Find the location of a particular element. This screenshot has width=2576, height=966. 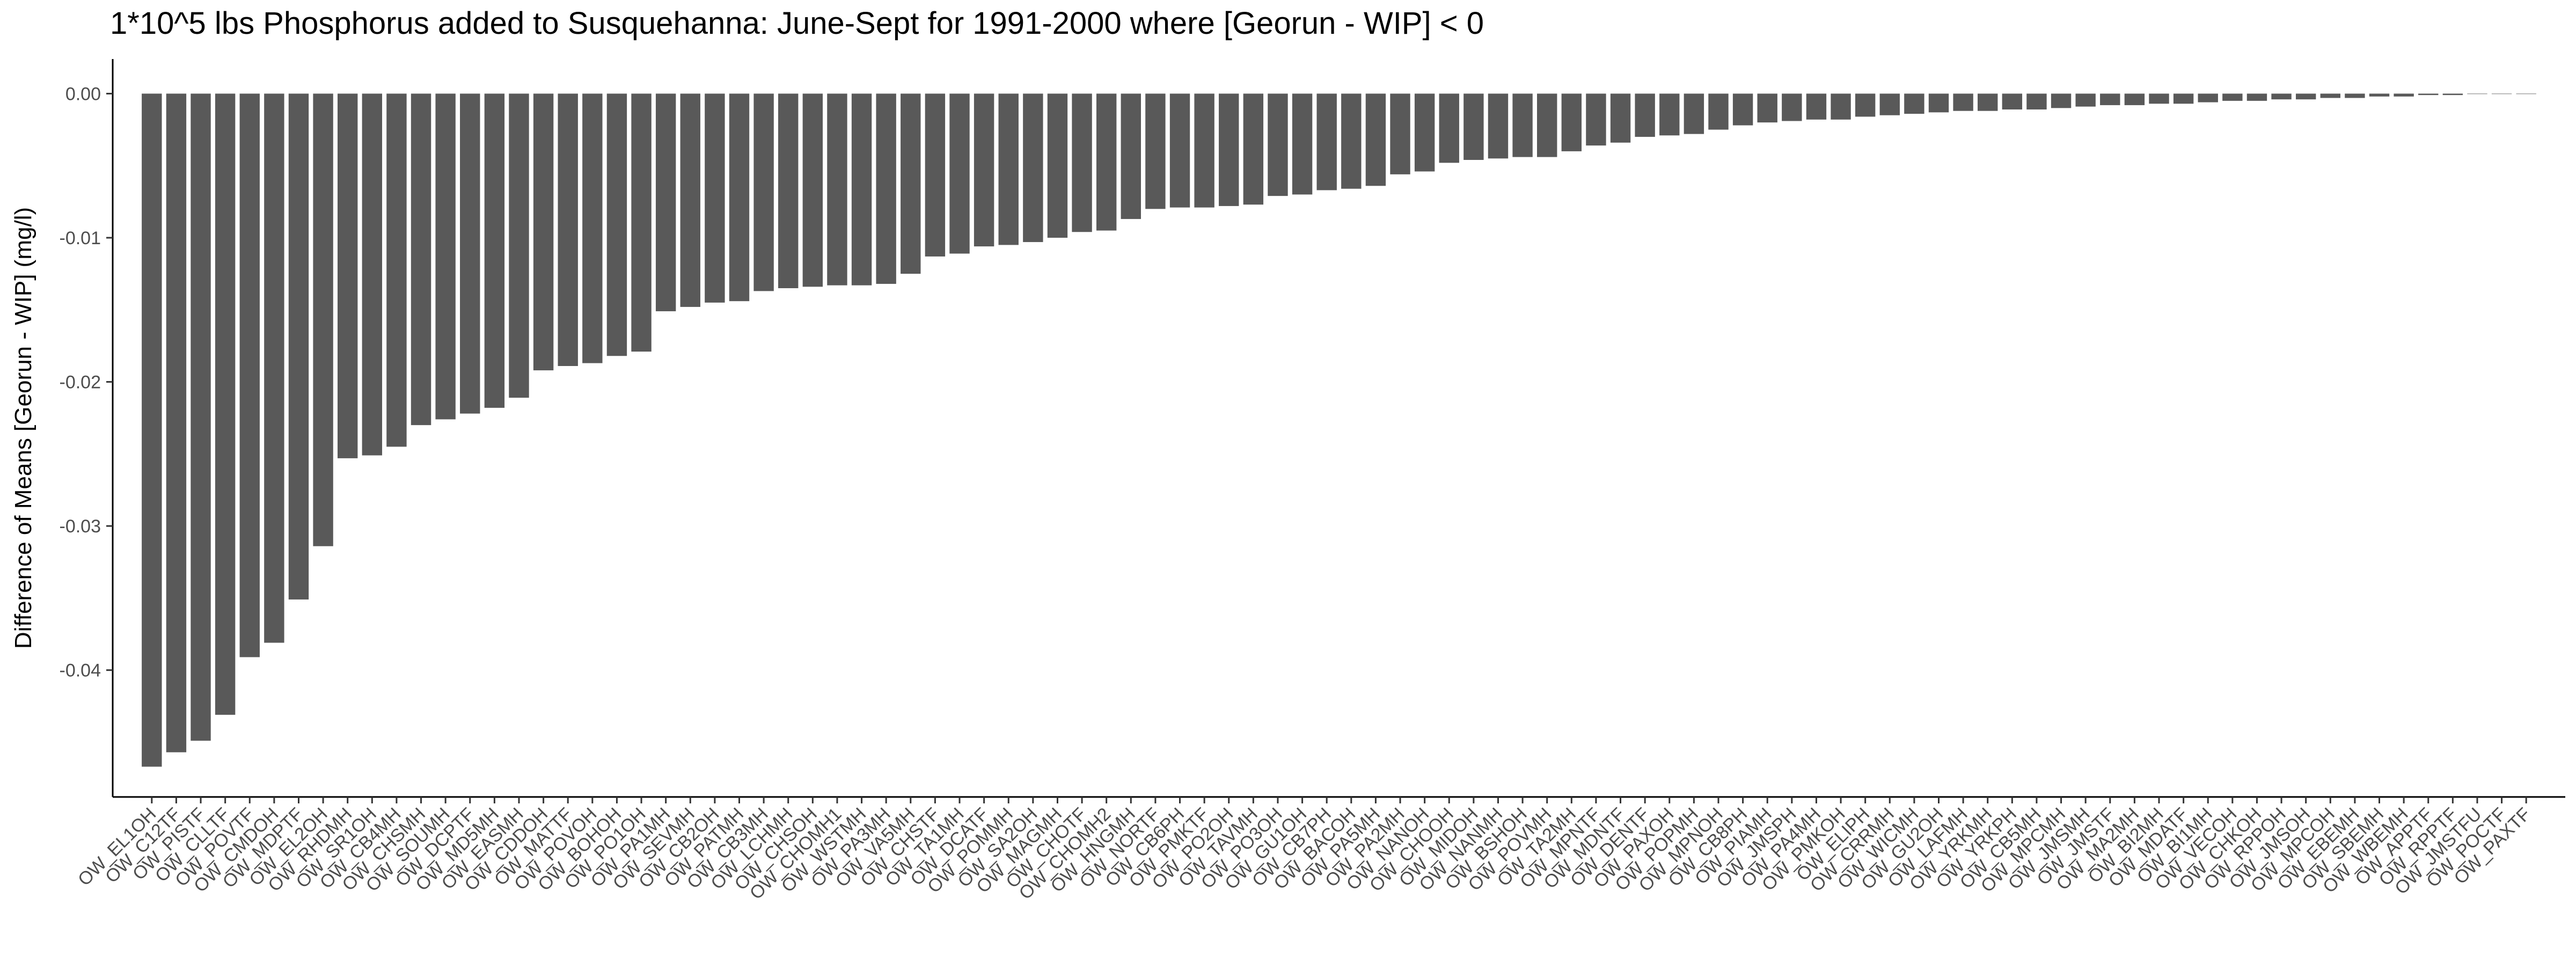

bar-OW_MIDOH is located at coordinates (1473, 126).